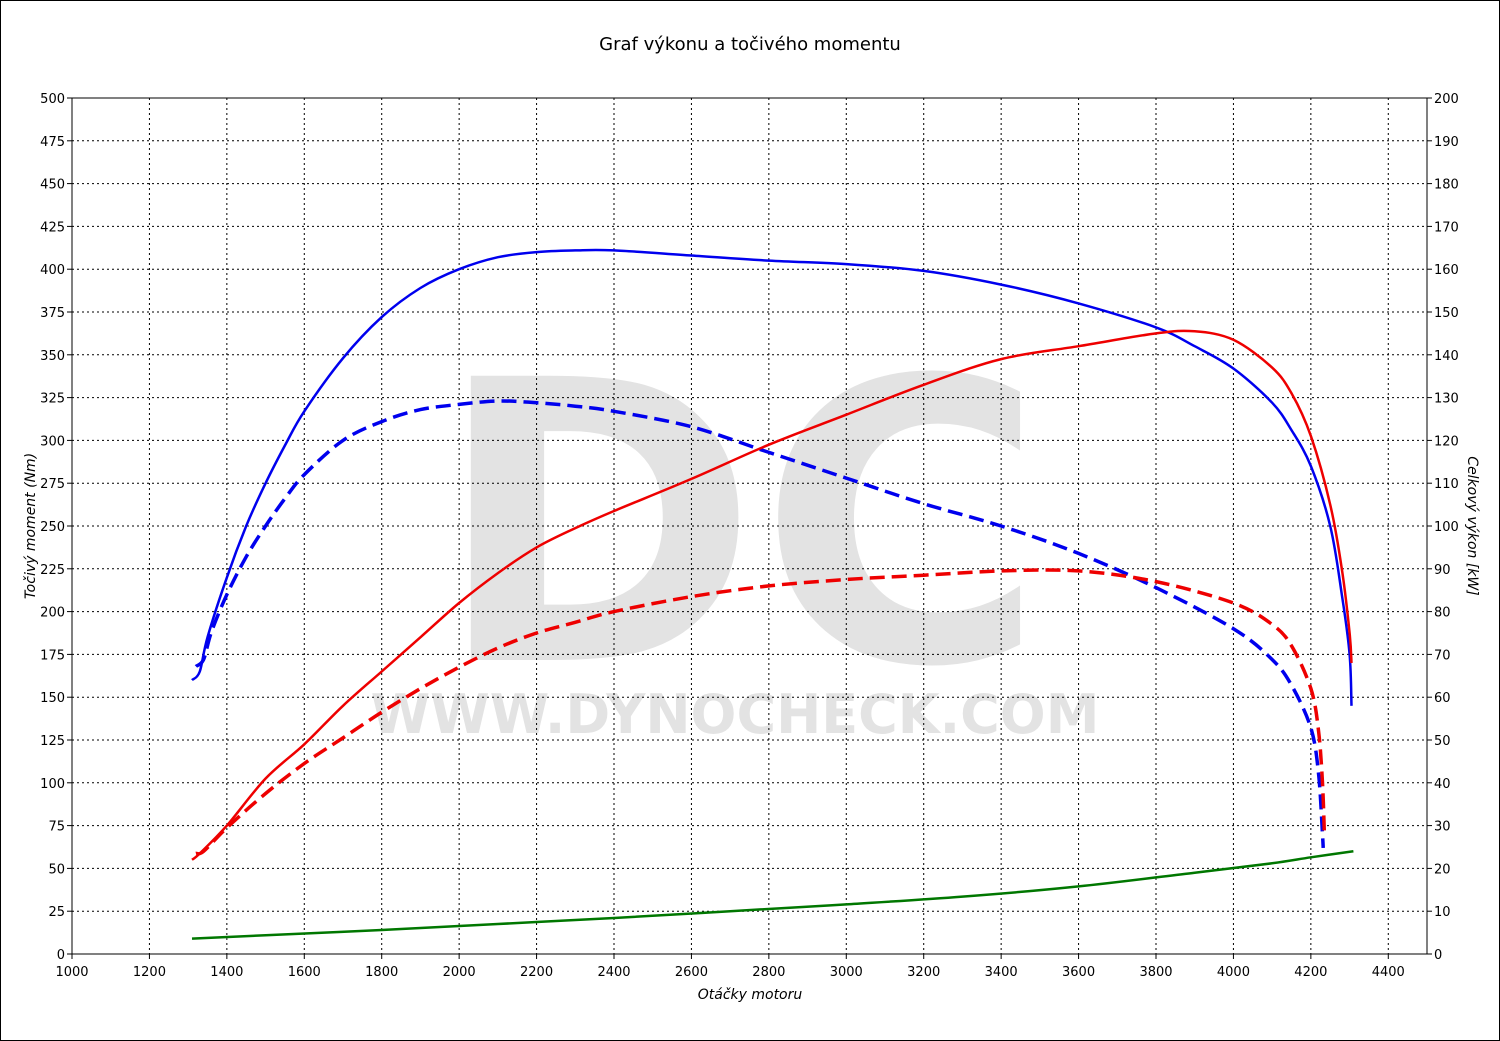 The image size is (1500, 1041). Describe the element at coordinates (52, 527) in the screenshot. I see `y-left-tick-label: 250` at that location.